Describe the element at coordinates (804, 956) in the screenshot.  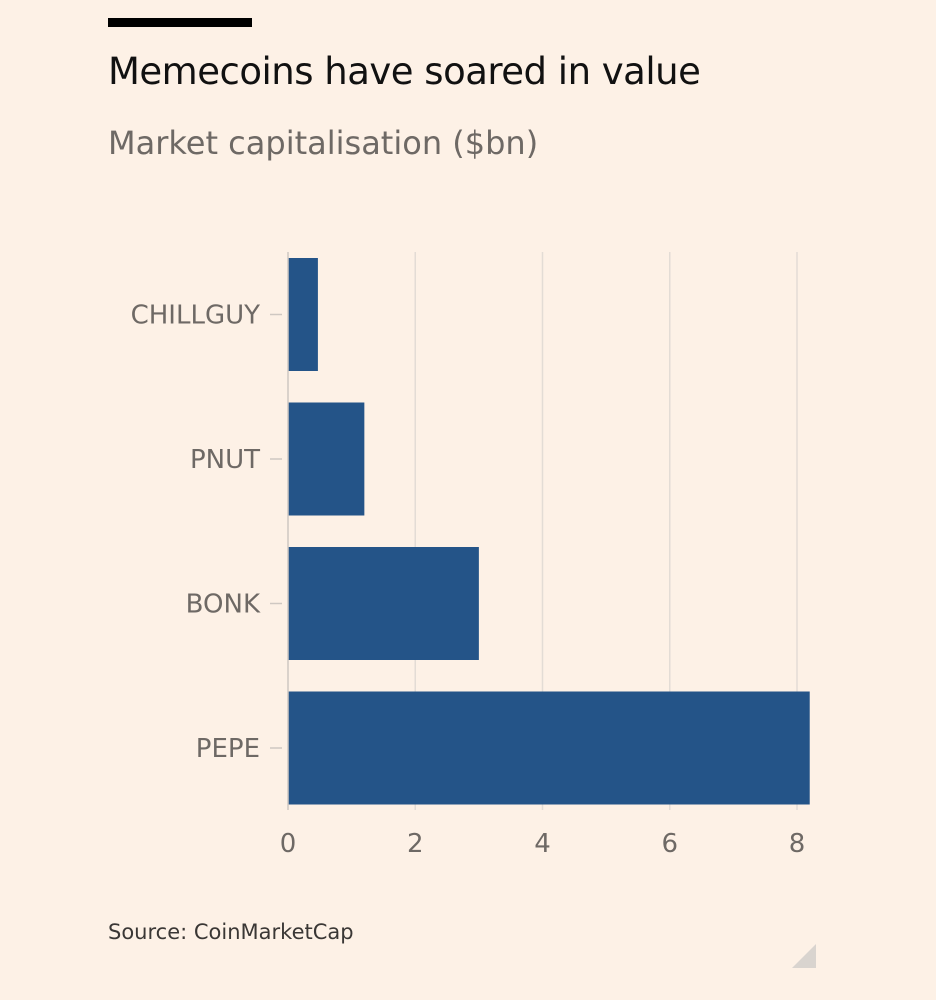
I see `corner-resize-mark` at that location.